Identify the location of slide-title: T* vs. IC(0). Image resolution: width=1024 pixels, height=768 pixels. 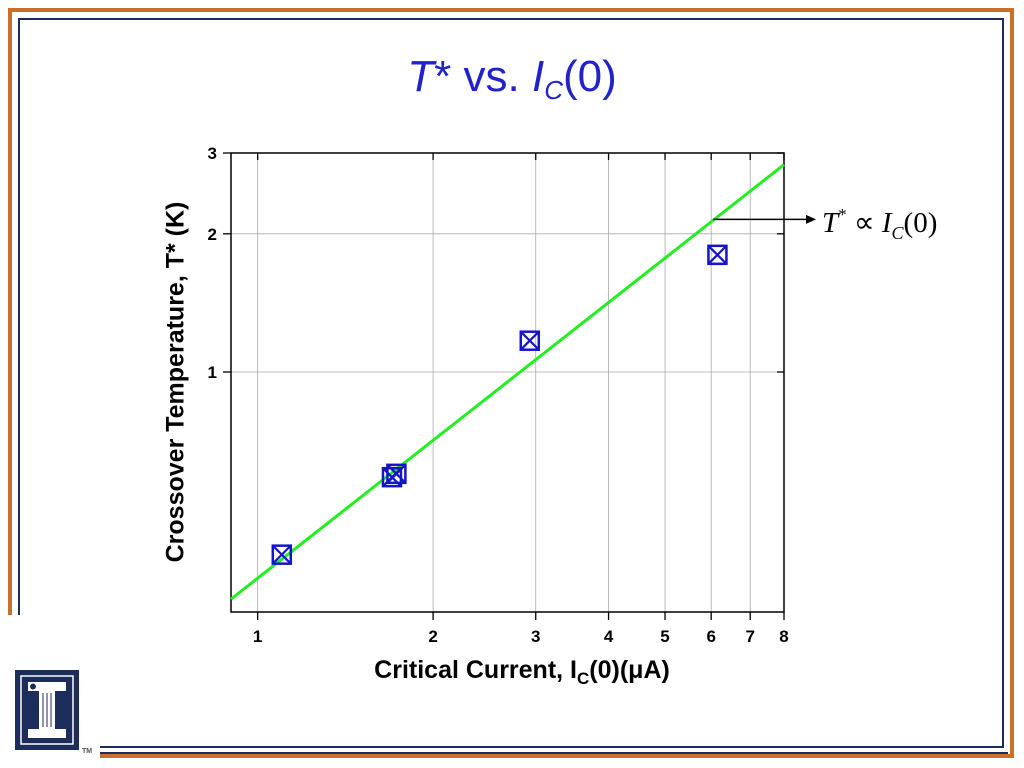
(512, 79).